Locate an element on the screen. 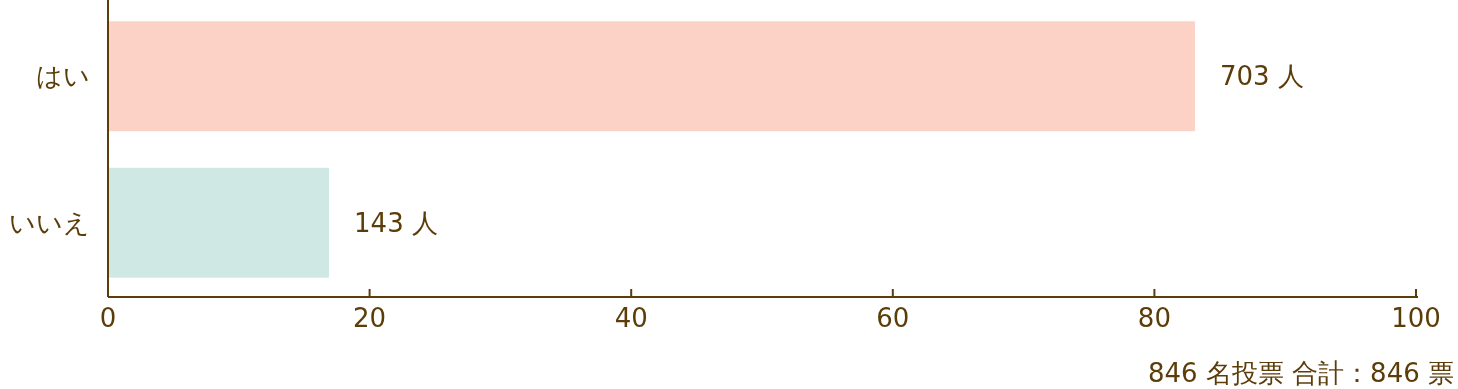  y-tick-label: いいえ is located at coordinates (49, 222).